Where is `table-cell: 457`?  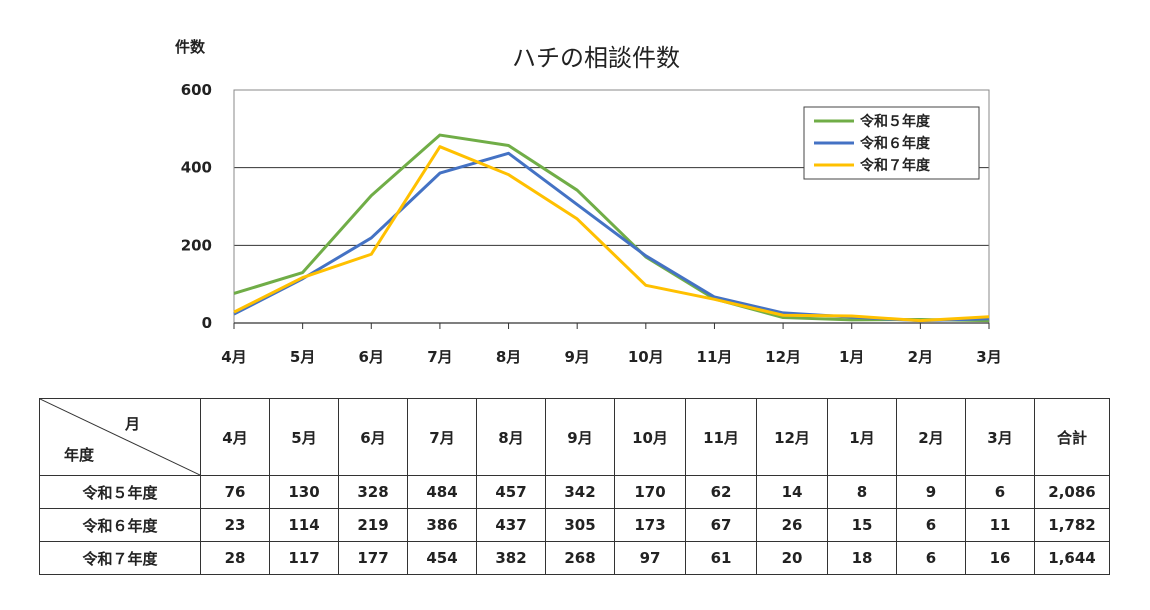 table-cell: 457 is located at coordinates (511, 492).